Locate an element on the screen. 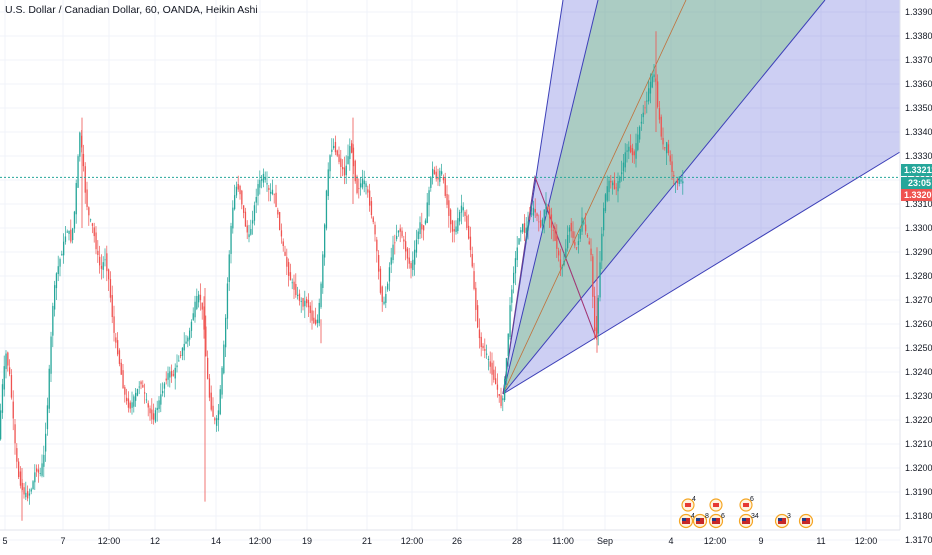 This screenshot has height=555, width=932. countdown-tag is located at coordinates (916, 183).